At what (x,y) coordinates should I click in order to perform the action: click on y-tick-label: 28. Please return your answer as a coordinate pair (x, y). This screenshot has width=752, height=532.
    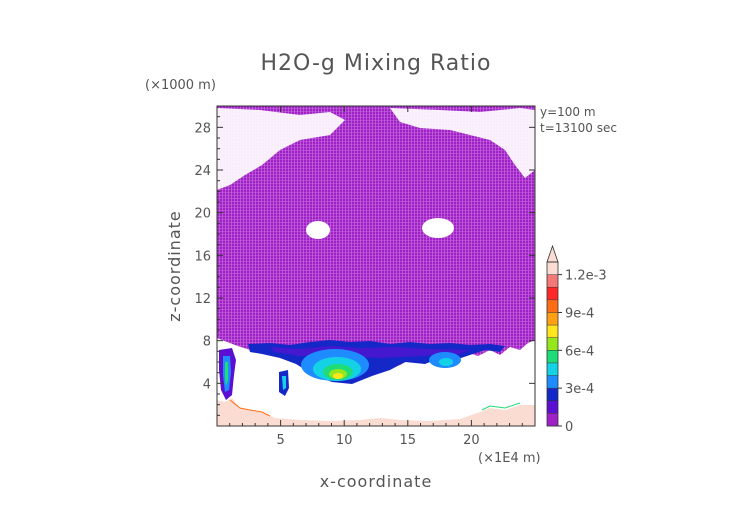
    Looking at the image, I should click on (202, 128).